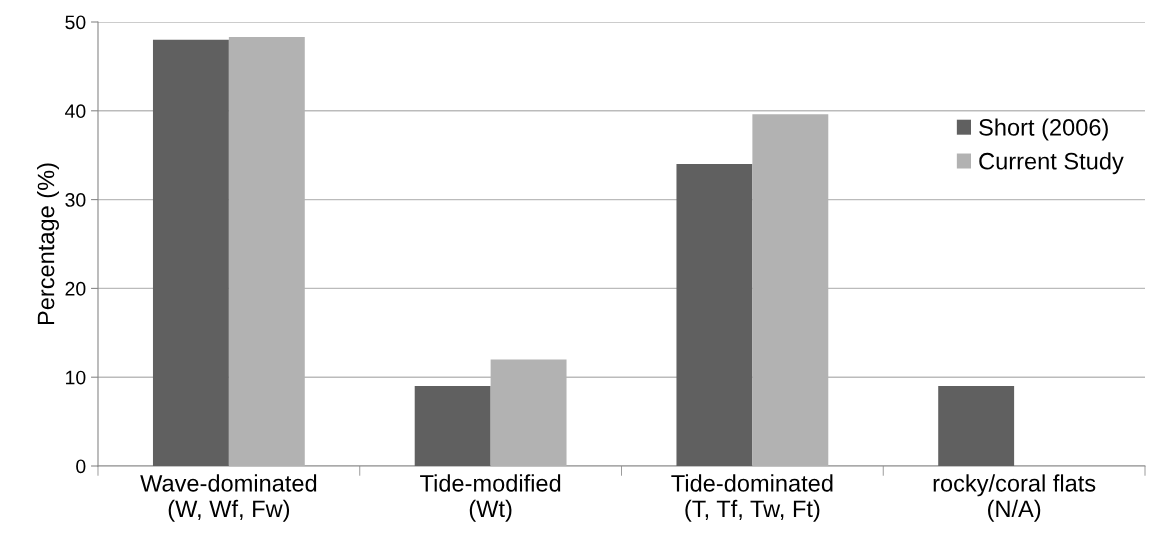 The image size is (1174, 545). I want to click on y-tick-label: 20, so click(75, 288).